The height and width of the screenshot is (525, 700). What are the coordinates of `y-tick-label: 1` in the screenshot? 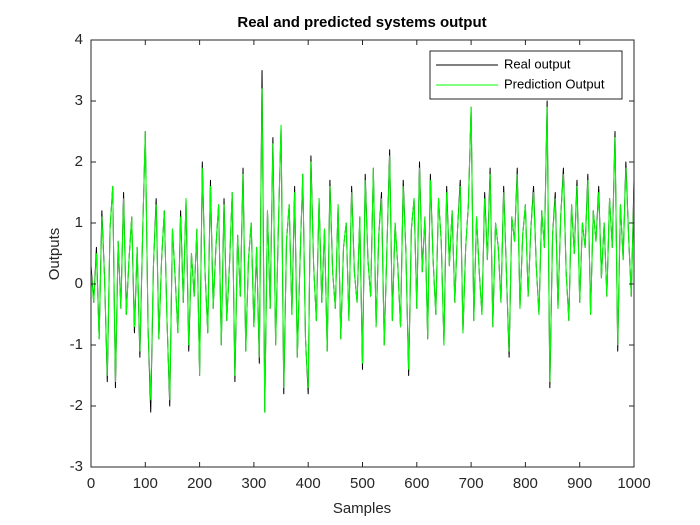 It's located at (79, 222).